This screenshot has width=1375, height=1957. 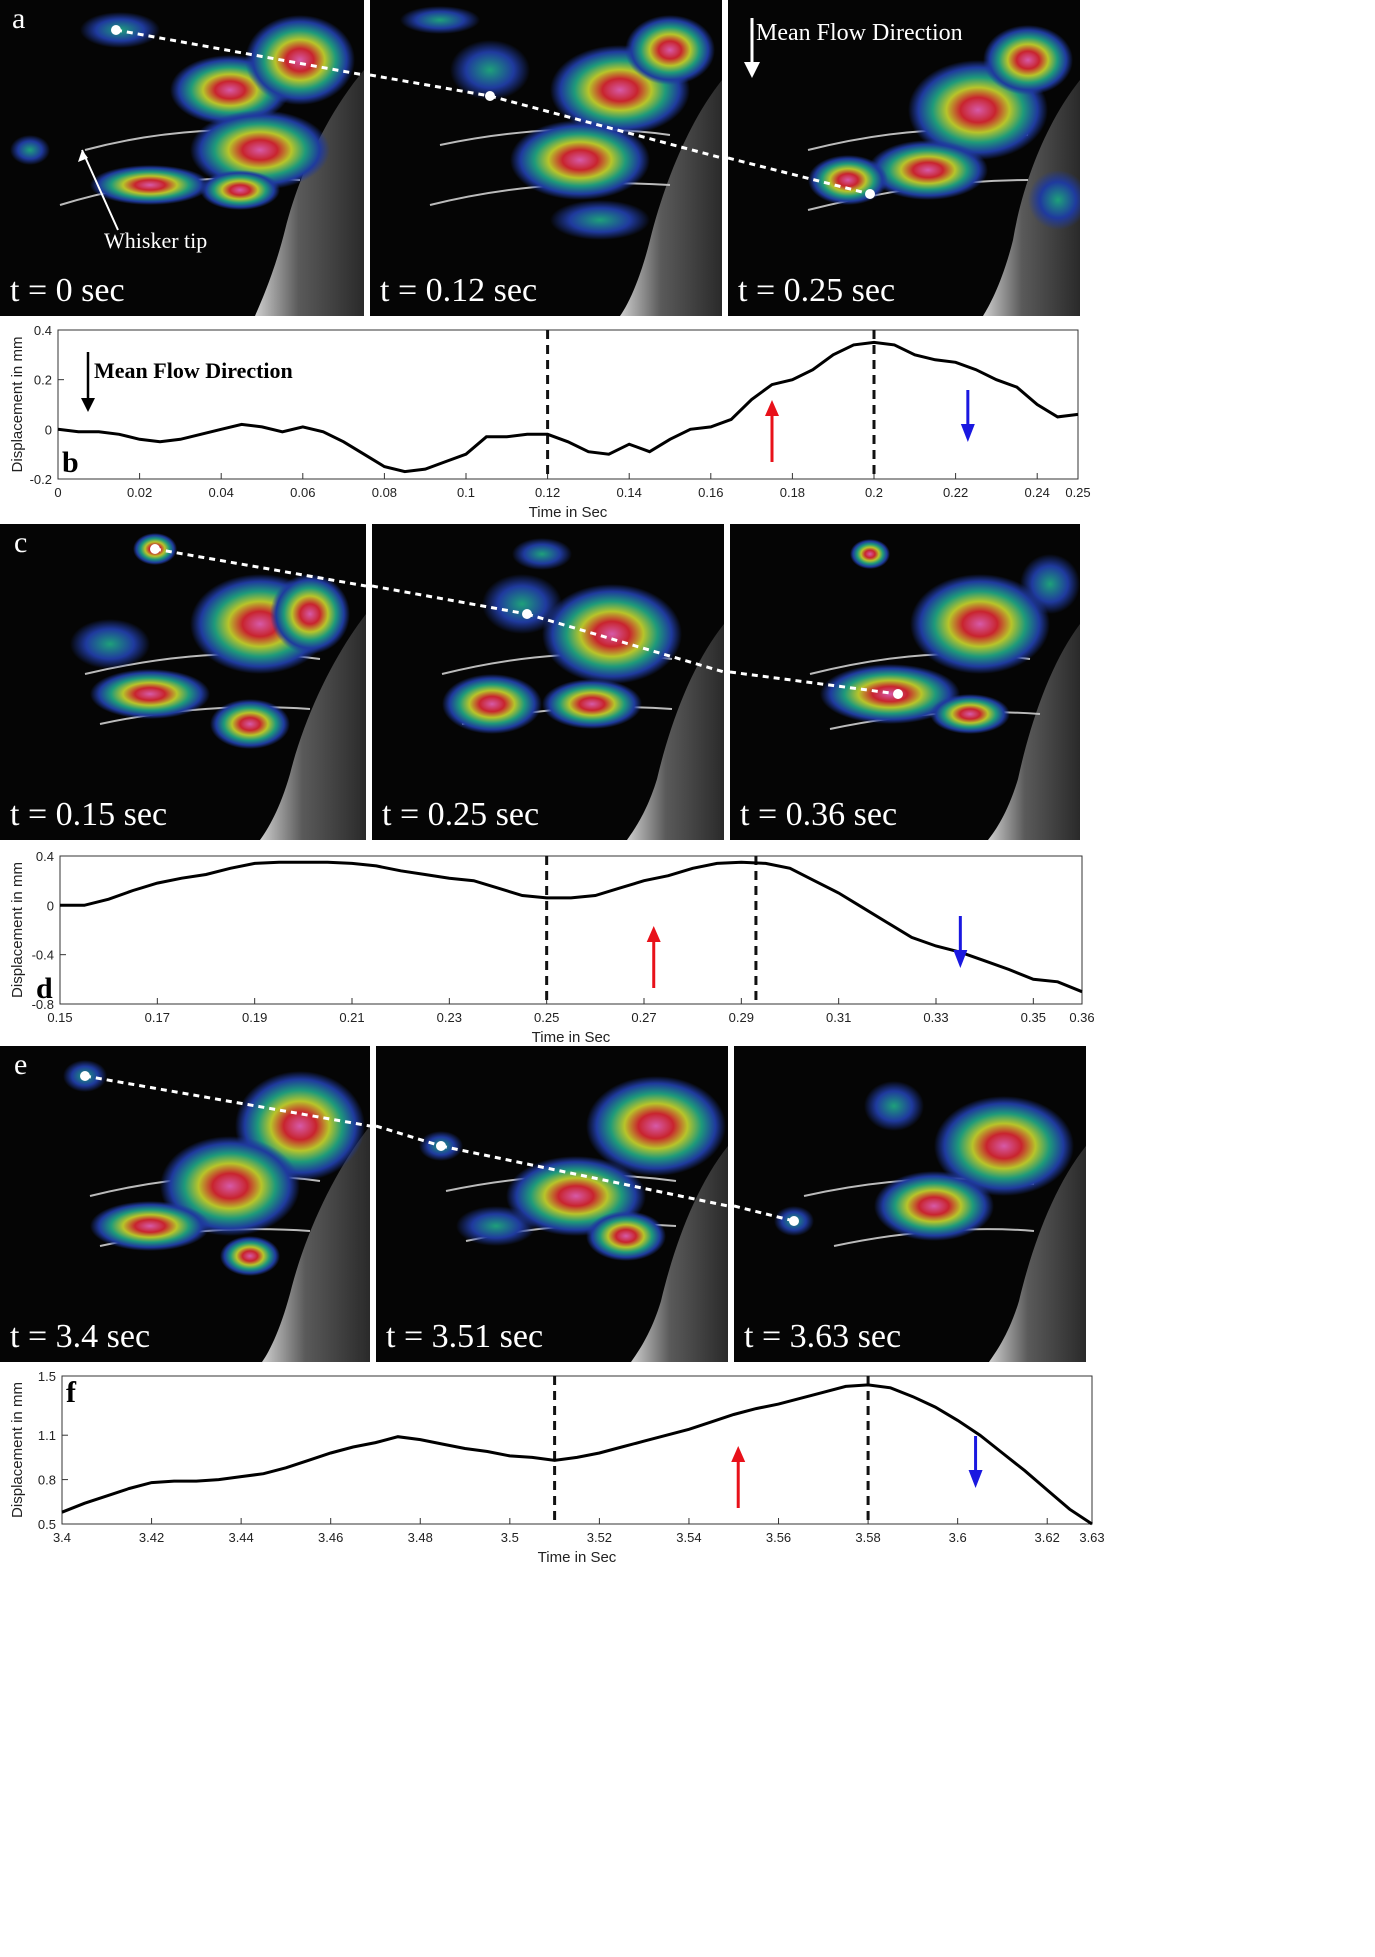 What do you see at coordinates (302, 492) in the screenshot?
I see `x-tick-label: 0.06` at bounding box center [302, 492].